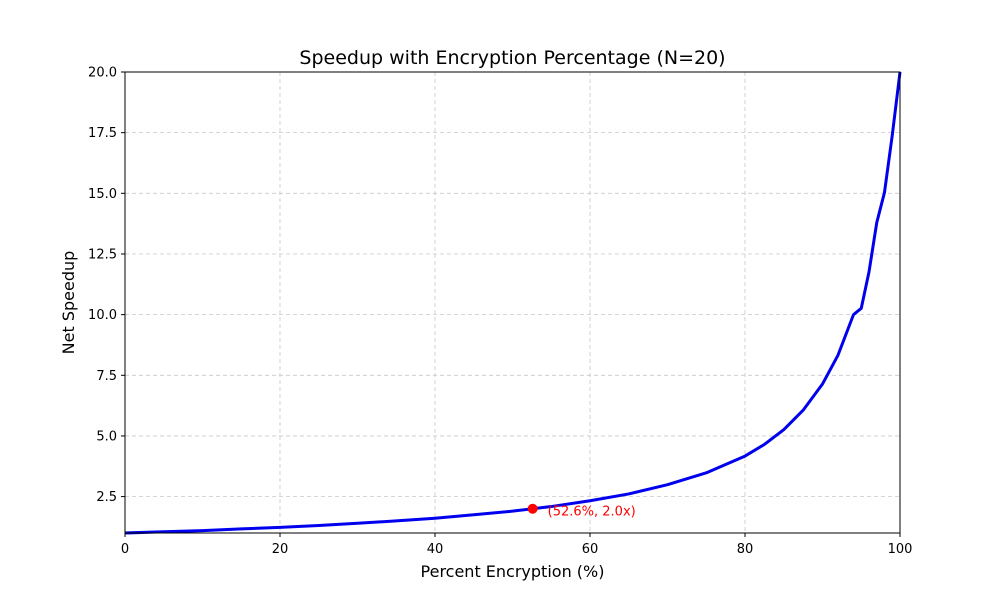 The image size is (1000, 600). Describe the element at coordinates (102, 133) in the screenshot. I see `y-tick-label: 17.5` at that location.